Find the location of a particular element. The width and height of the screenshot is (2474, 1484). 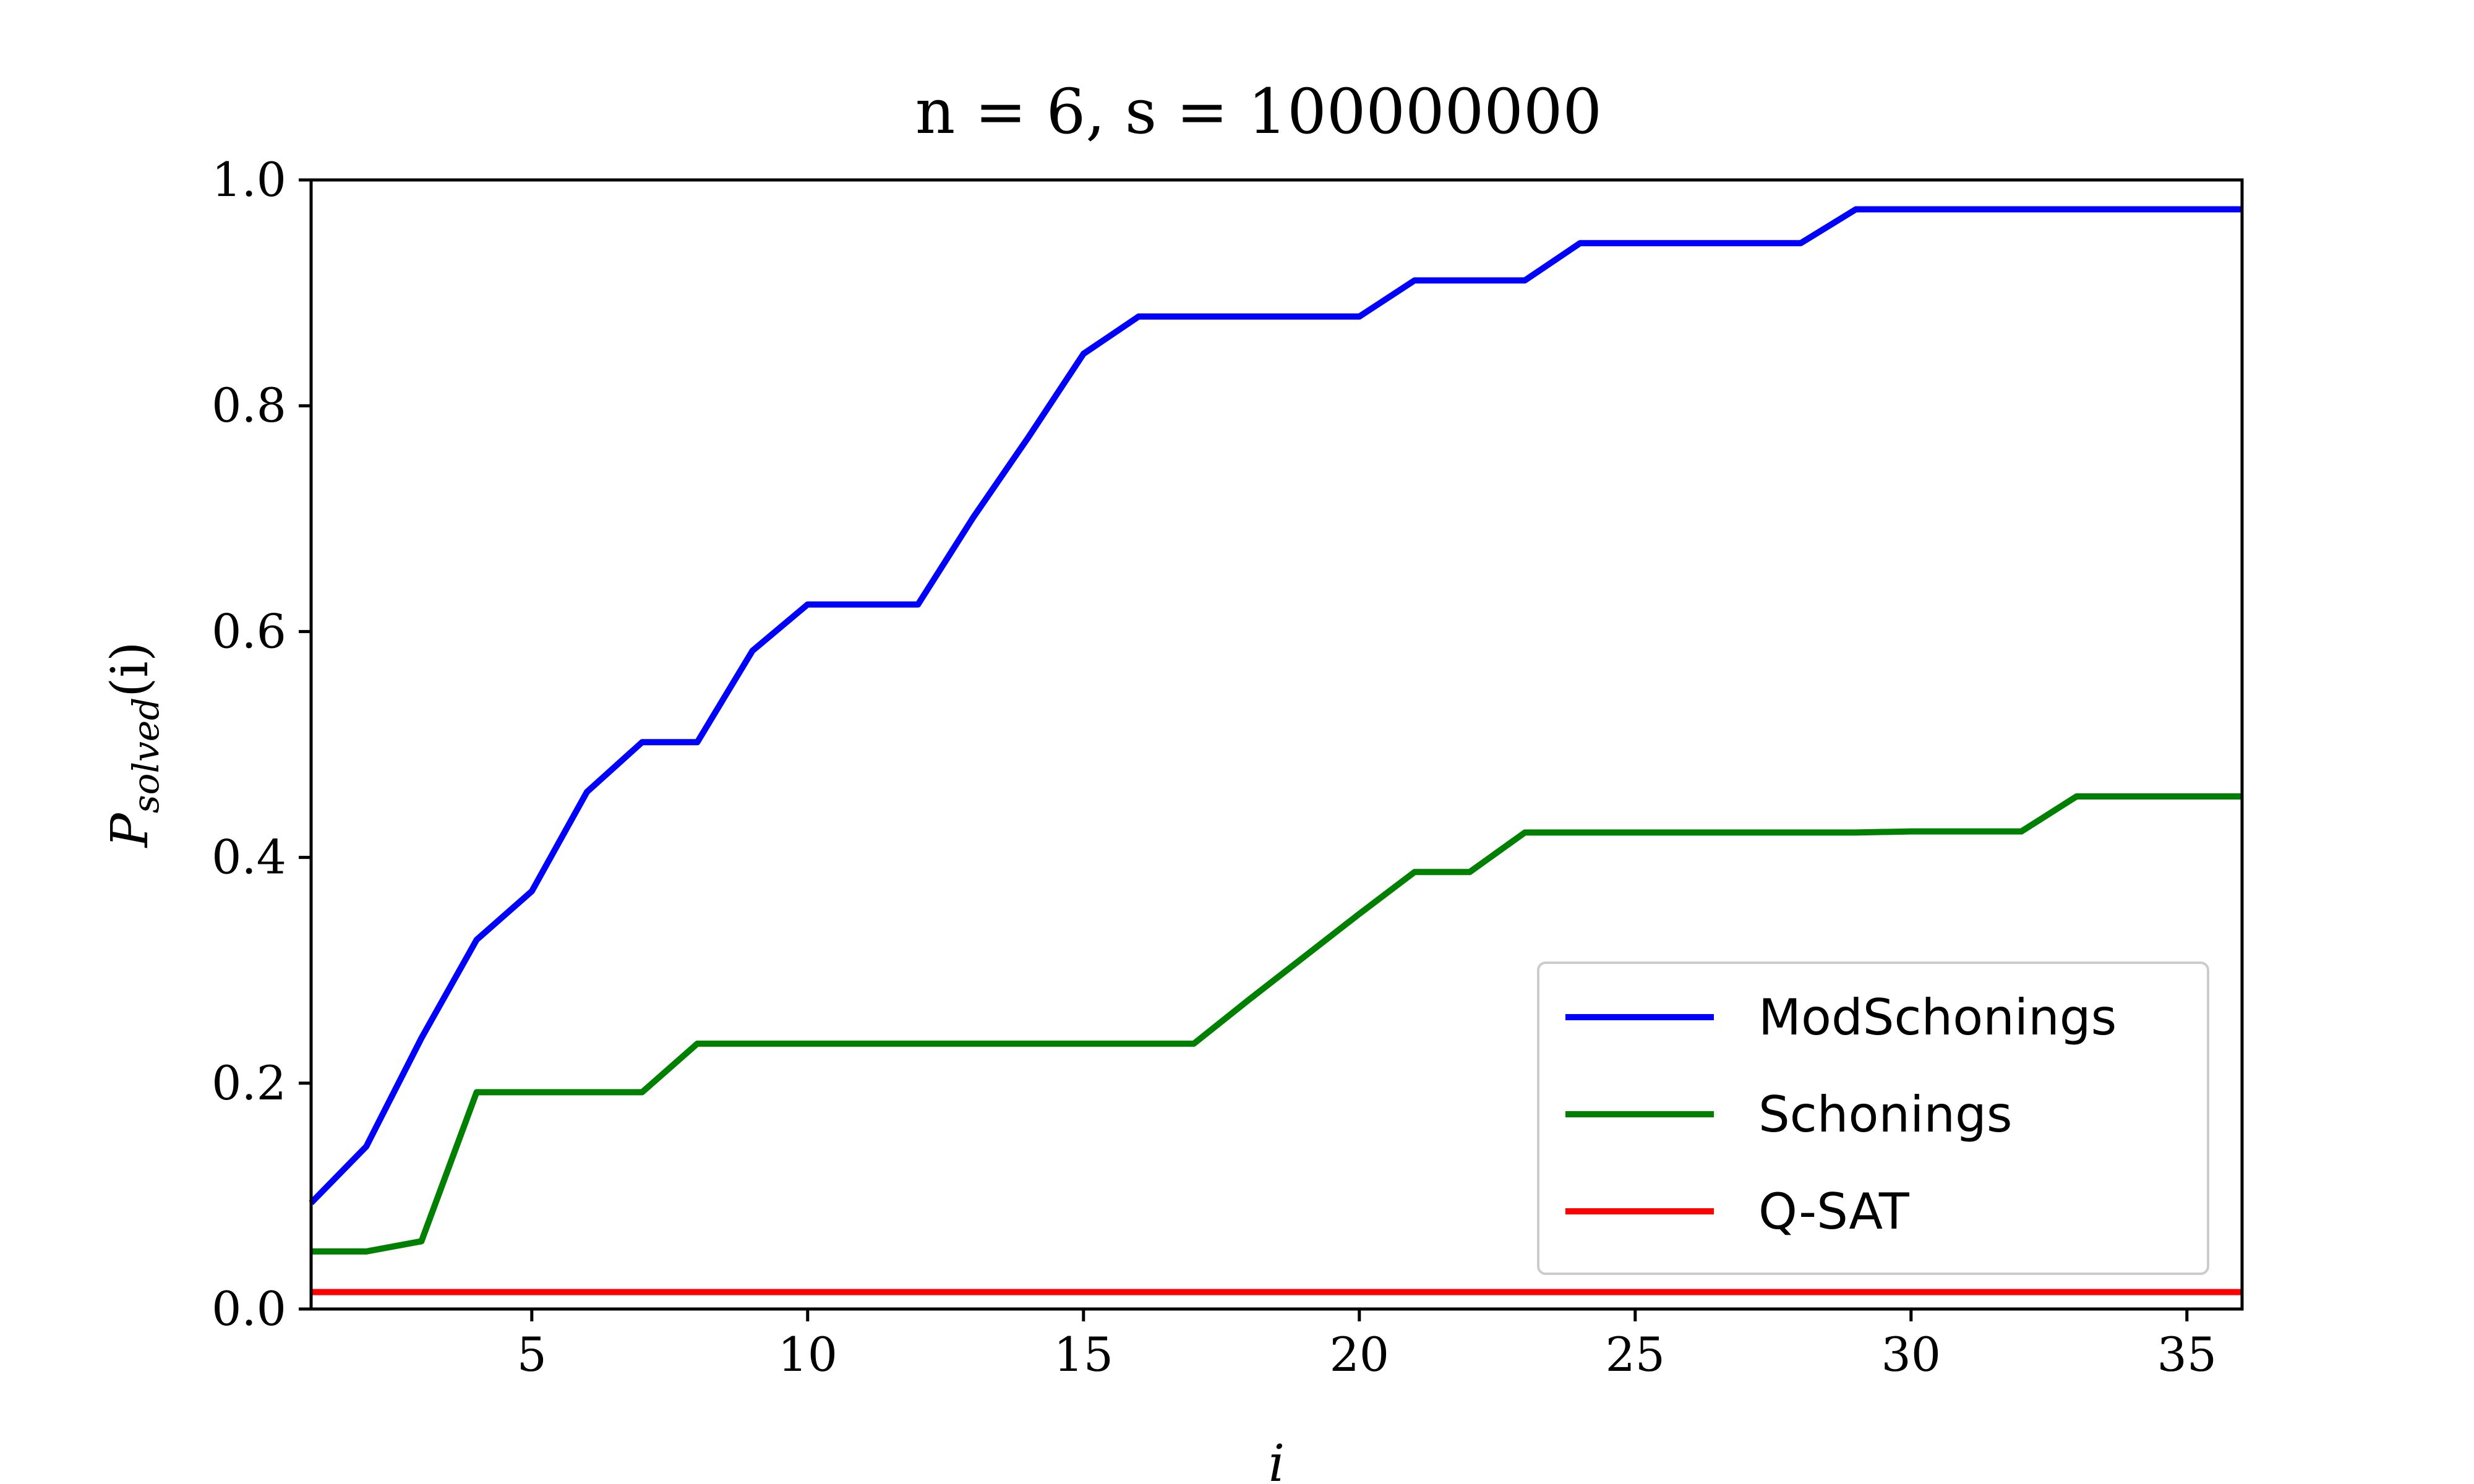

y-tick-label: 0.2 is located at coordinates (249, 1083).